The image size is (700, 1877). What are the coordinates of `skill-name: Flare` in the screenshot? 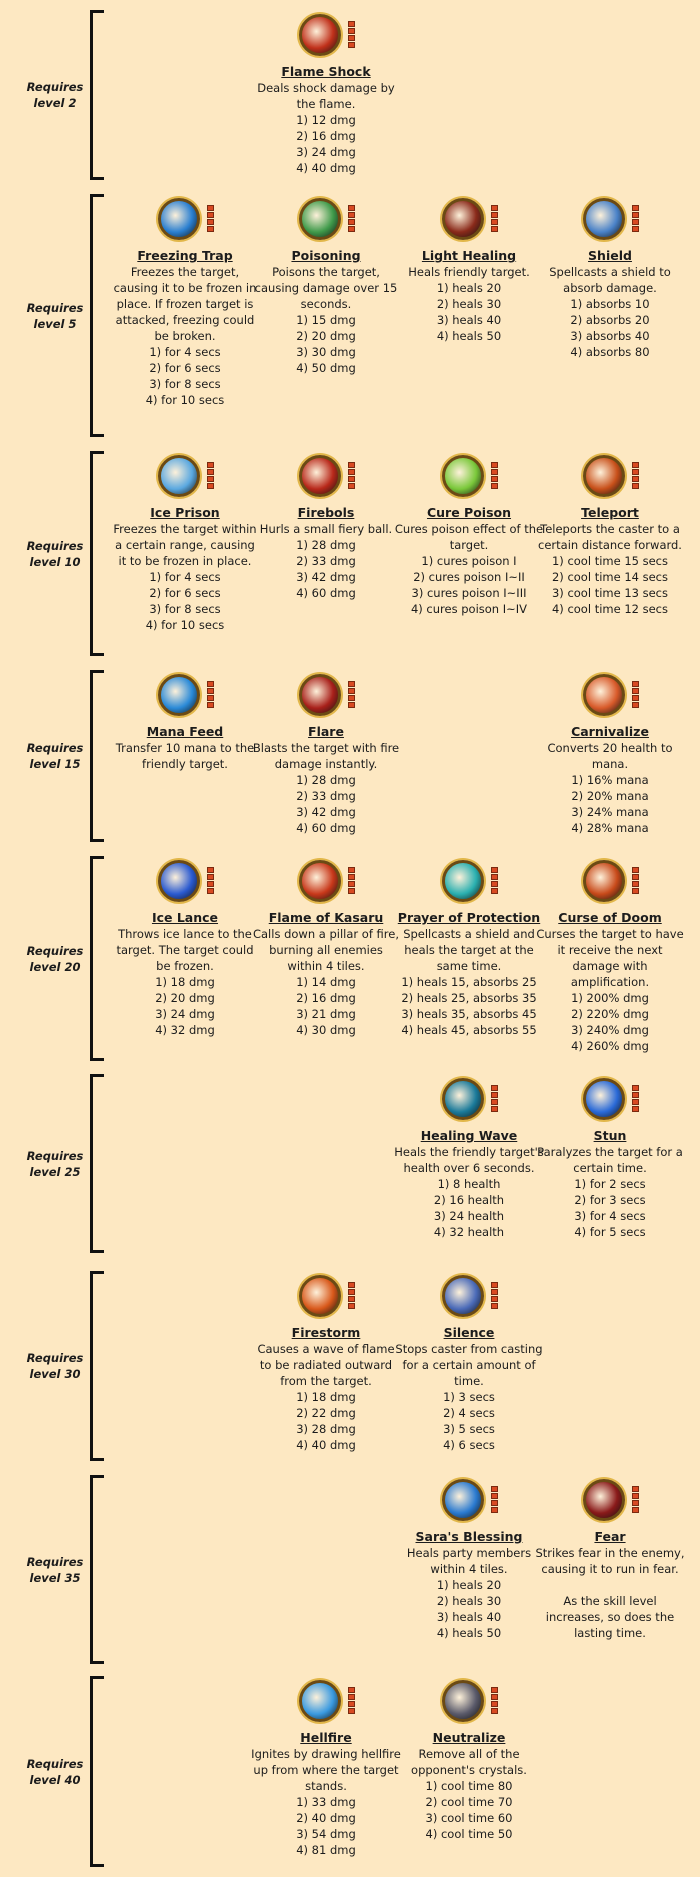 It's located at (326, 731).